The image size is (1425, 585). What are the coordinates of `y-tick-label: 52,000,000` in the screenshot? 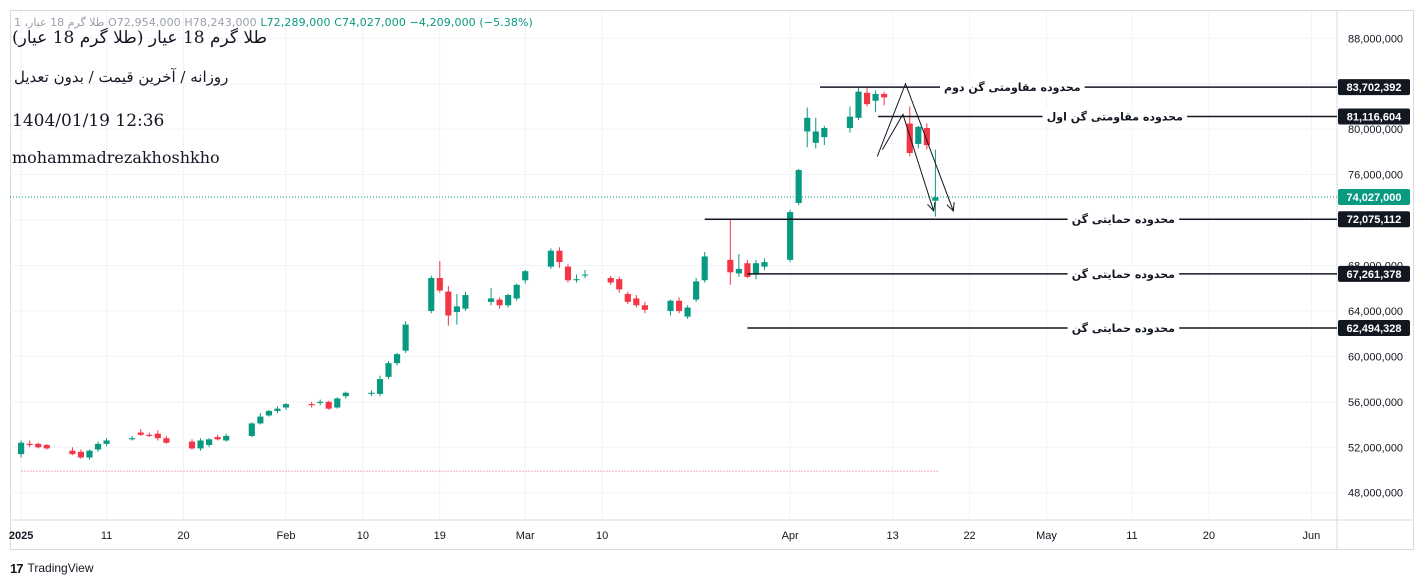 It's located at (1375, 448).